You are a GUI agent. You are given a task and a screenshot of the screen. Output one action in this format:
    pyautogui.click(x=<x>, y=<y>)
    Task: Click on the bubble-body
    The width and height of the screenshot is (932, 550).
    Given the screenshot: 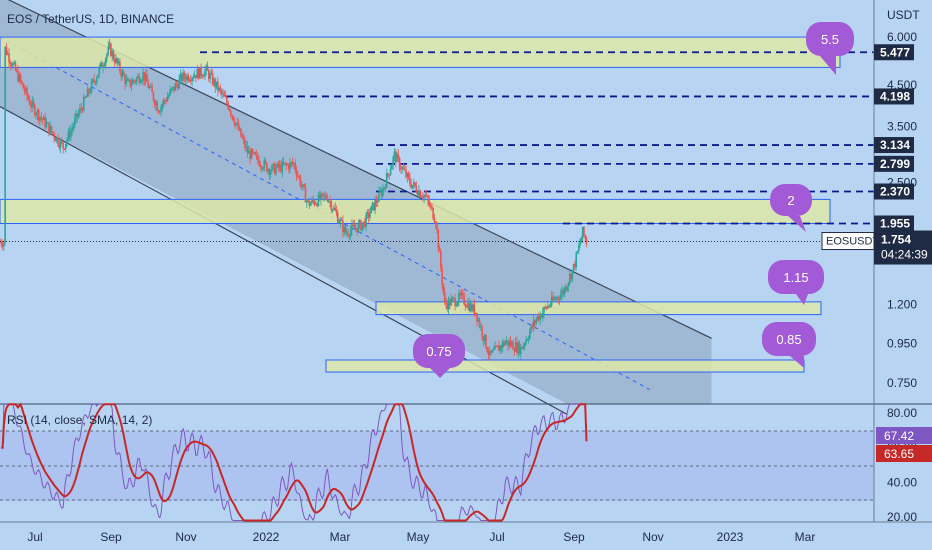 What is the action you would take?
    pyautogui.click(x=791, y=200)
    